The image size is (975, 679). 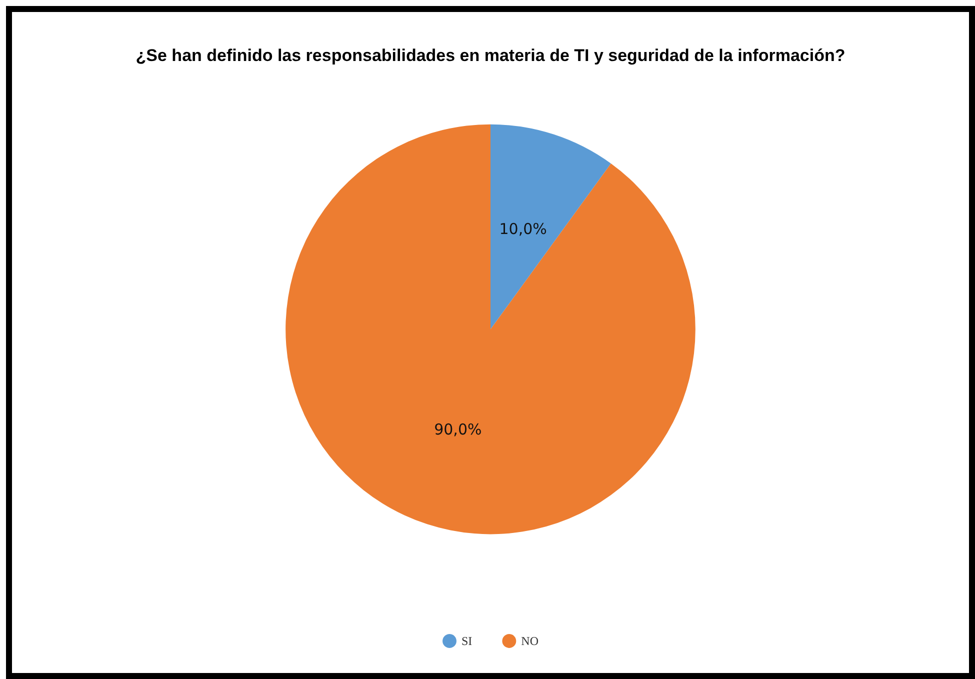 I want to click on legend-label: NO, so click(x=530, y=641).